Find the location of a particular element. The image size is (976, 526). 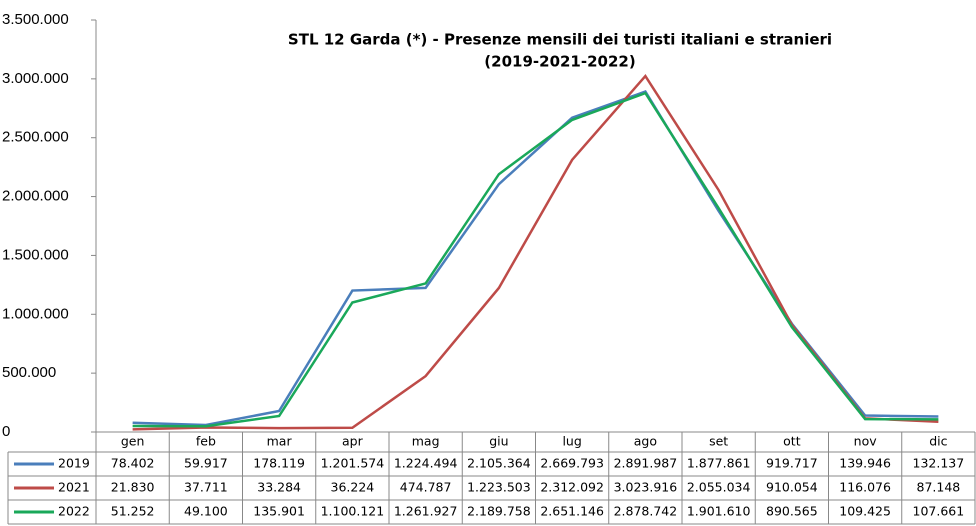

table-value: 51.252 is located at coordinates (133, 511).